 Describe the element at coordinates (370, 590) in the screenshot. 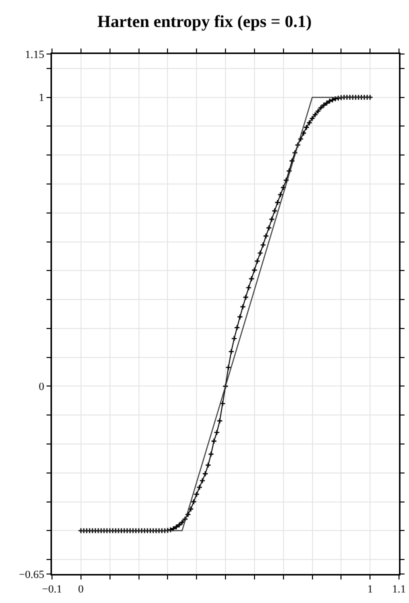

I see `x-tick-label: 1` at that location.